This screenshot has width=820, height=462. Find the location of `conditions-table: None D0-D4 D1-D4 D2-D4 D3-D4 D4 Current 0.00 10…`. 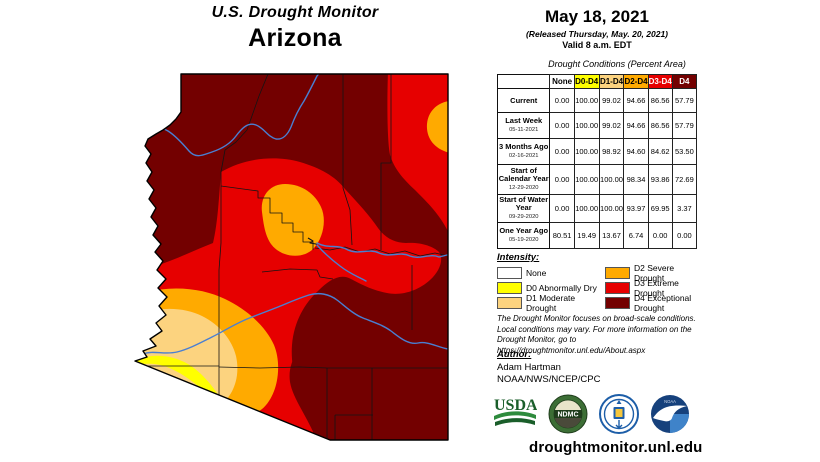

conditions-table: None D0-D4 D1-D4 D2-D4 D3-D4 D4 Current 0.00 10… is located at coordinates (597, 161).